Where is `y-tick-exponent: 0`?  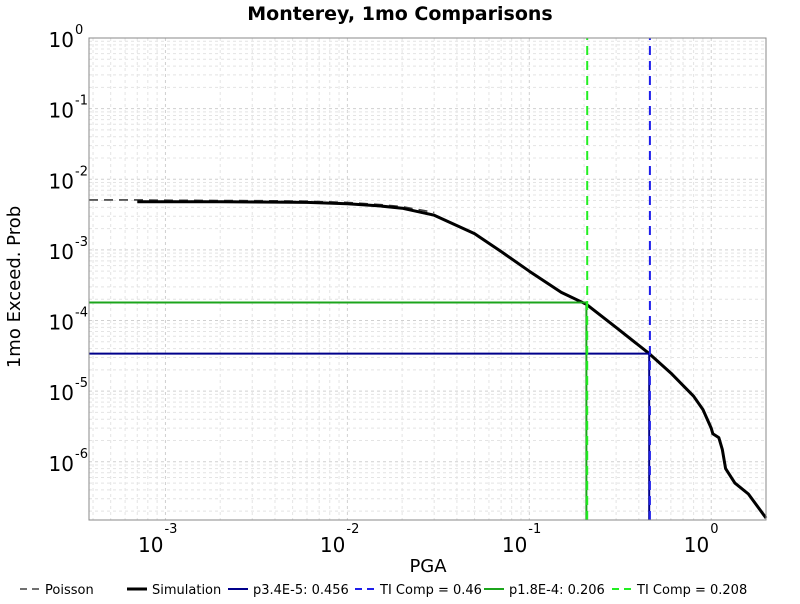 y-tick-exponent: 0 is located at coordinates (79, 30).